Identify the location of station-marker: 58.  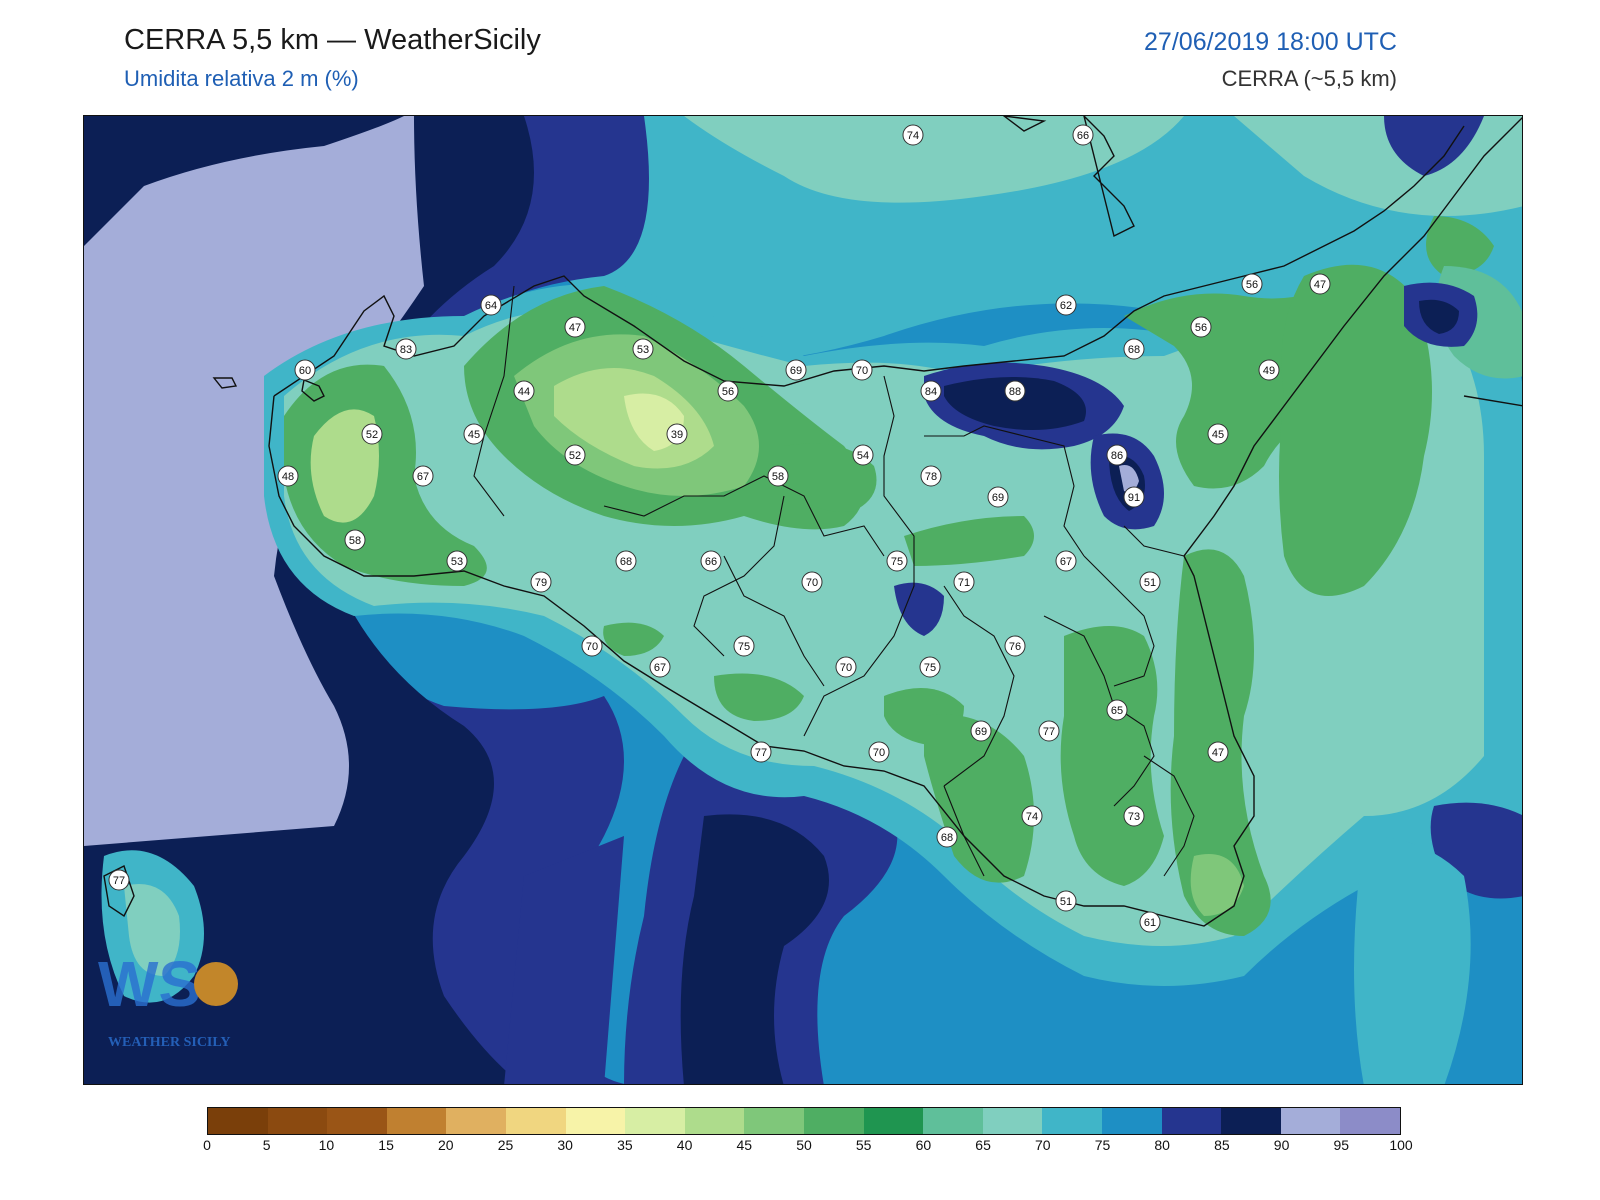
(778, 476).